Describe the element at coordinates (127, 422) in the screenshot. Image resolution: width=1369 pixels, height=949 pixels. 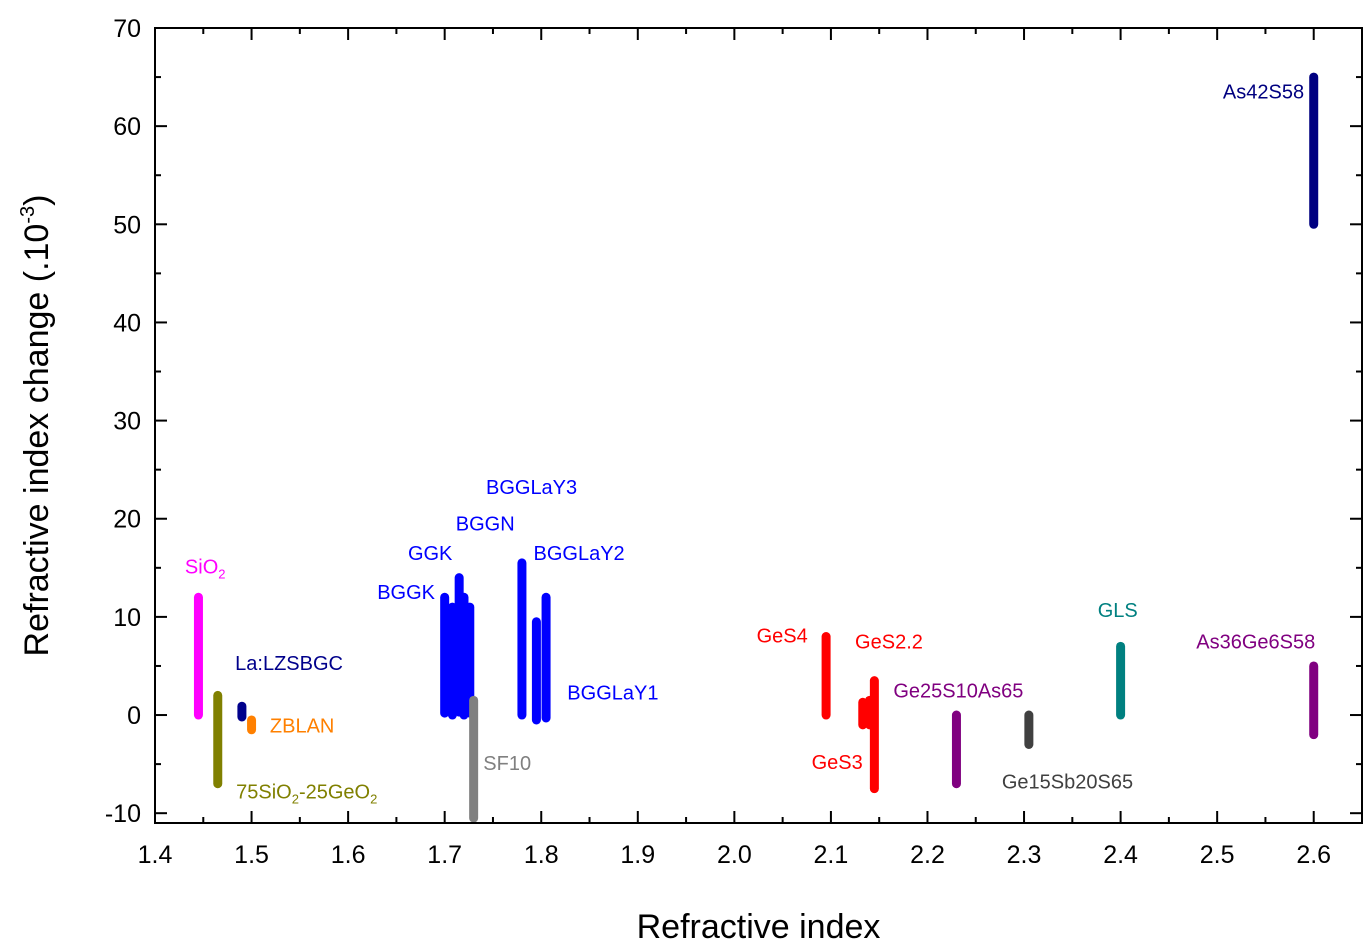
I see `y-tick-label: 30` at that location.